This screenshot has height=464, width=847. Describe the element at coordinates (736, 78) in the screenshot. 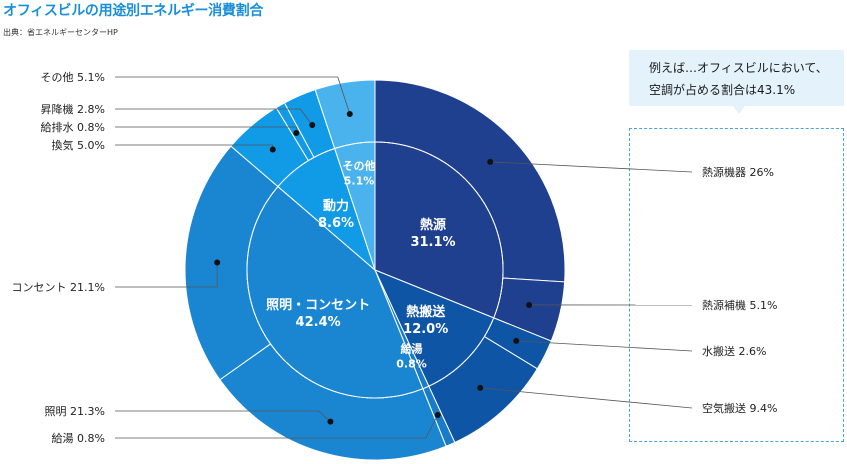

I see `hvac-callout: 例えば…オフィスビルにおいて、 空調が占める割合は43.1%` at that location.